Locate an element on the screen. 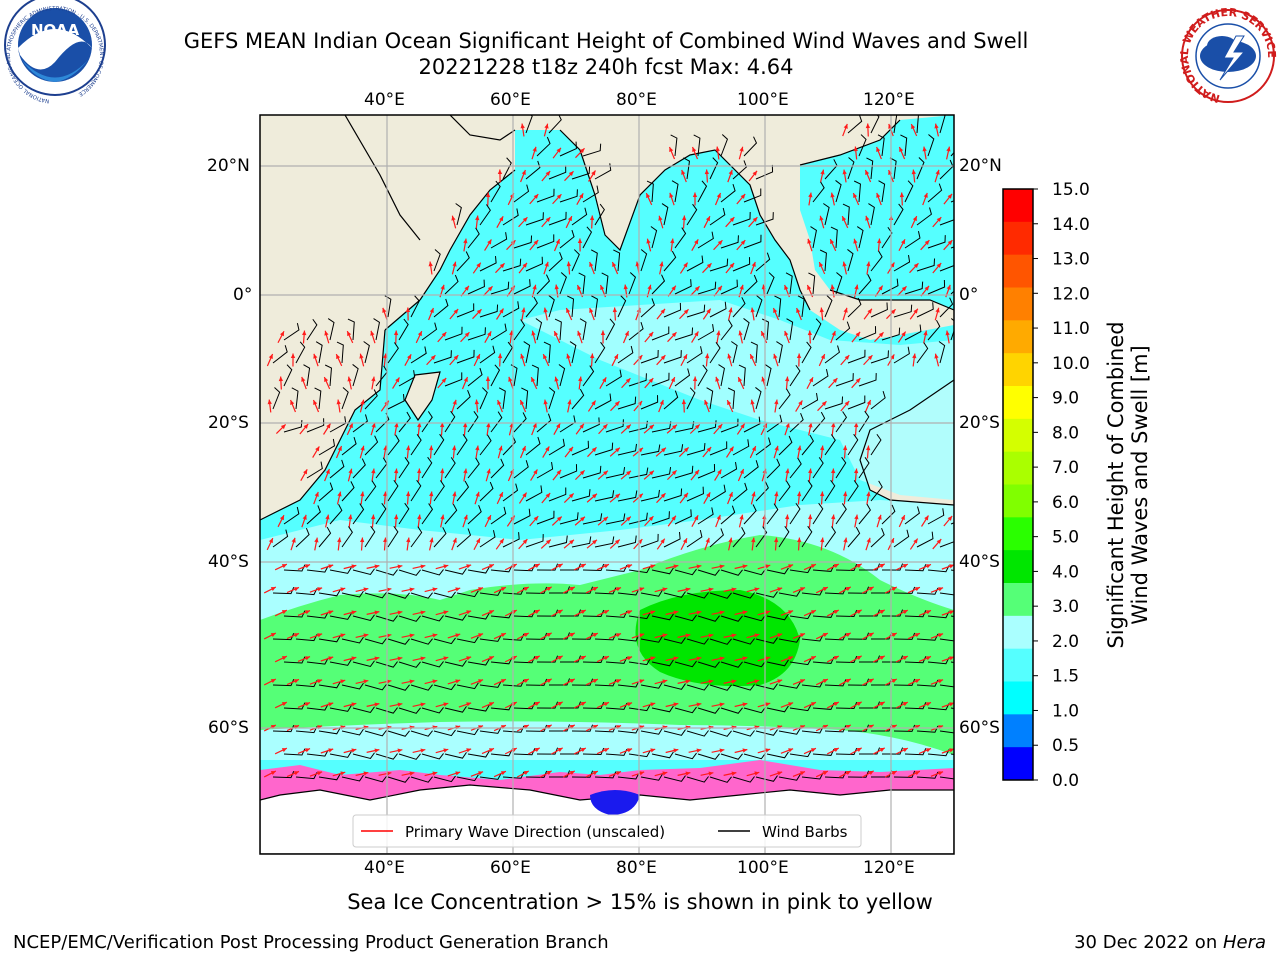  legend-wave-label: Primary Wave Direction (unscaled) is located at coordinates (535, 832).